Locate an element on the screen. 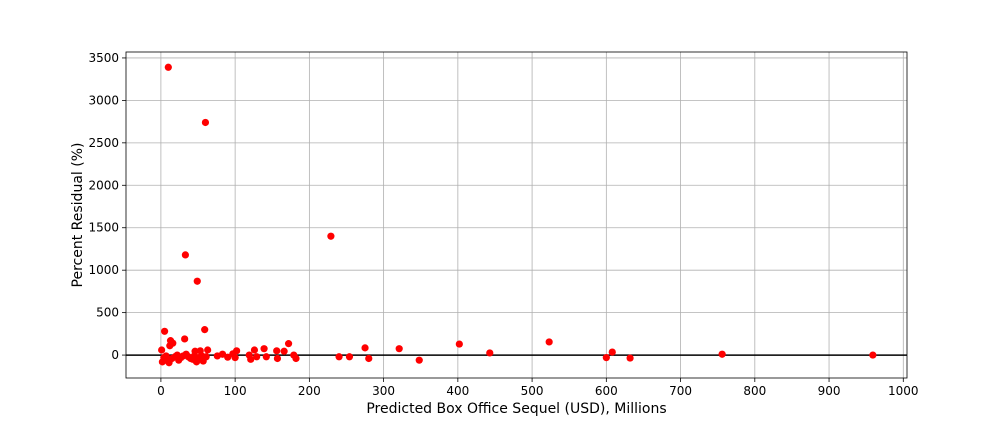 This screenshot has height=432, width=1008. y-axis-ticks: 0 500 1000 1500 2000 2500 3000 3500 is located at coordinates (107, 206).